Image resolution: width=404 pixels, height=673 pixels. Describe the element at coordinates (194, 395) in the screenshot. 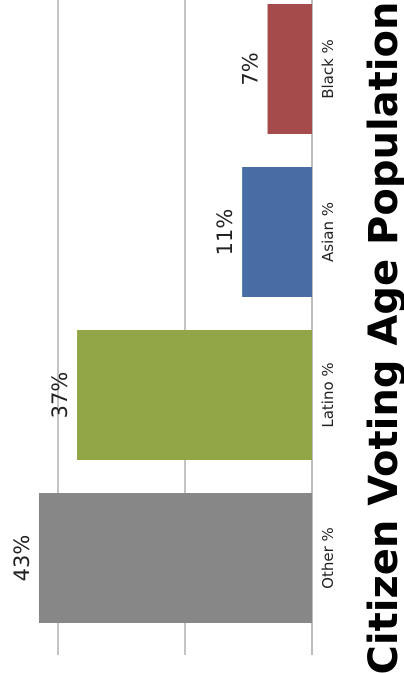

I see `bar-latino` at that location.